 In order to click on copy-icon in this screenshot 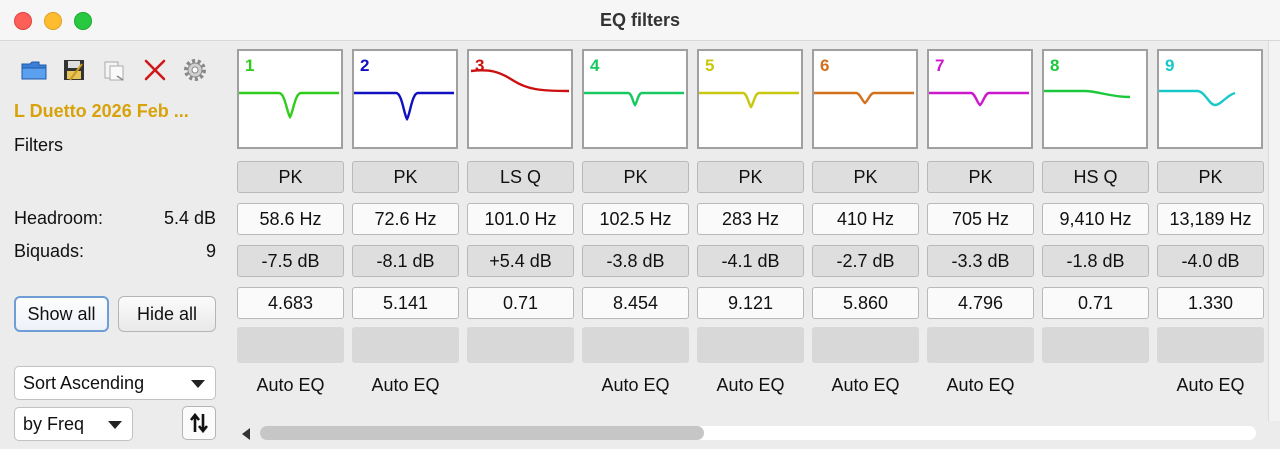, I will do `click(114, 70)`.